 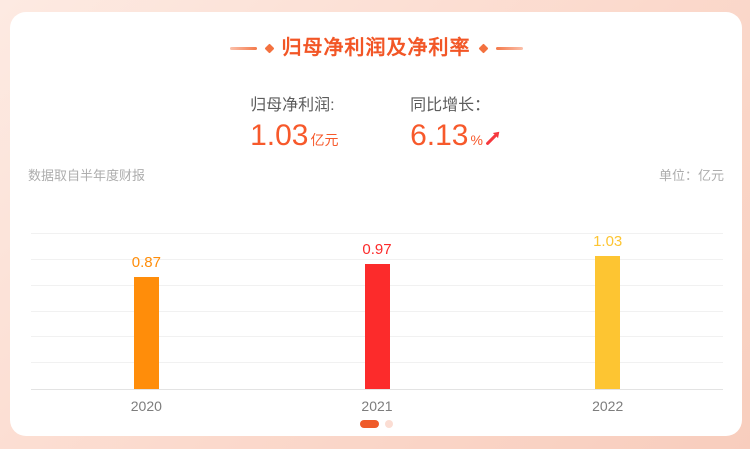 I want to click on stats-row: 归母净利润: 1.03 亿元 同比增长： 6.13 %, so click(x=376, y=126).